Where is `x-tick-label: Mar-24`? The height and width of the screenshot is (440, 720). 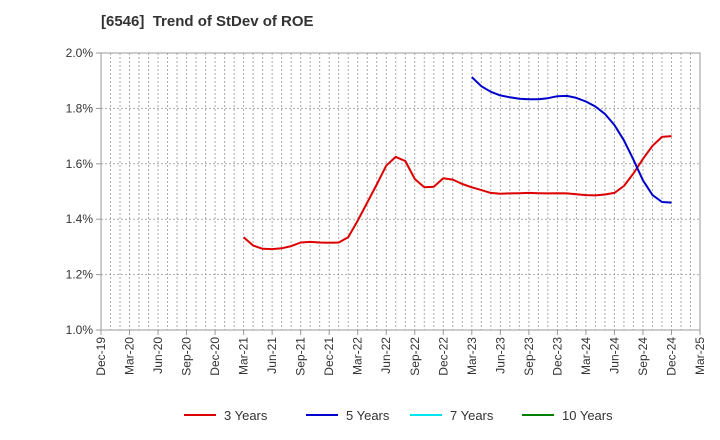 x-tick-label: Mar-24 is located at coordinates (586, 356).